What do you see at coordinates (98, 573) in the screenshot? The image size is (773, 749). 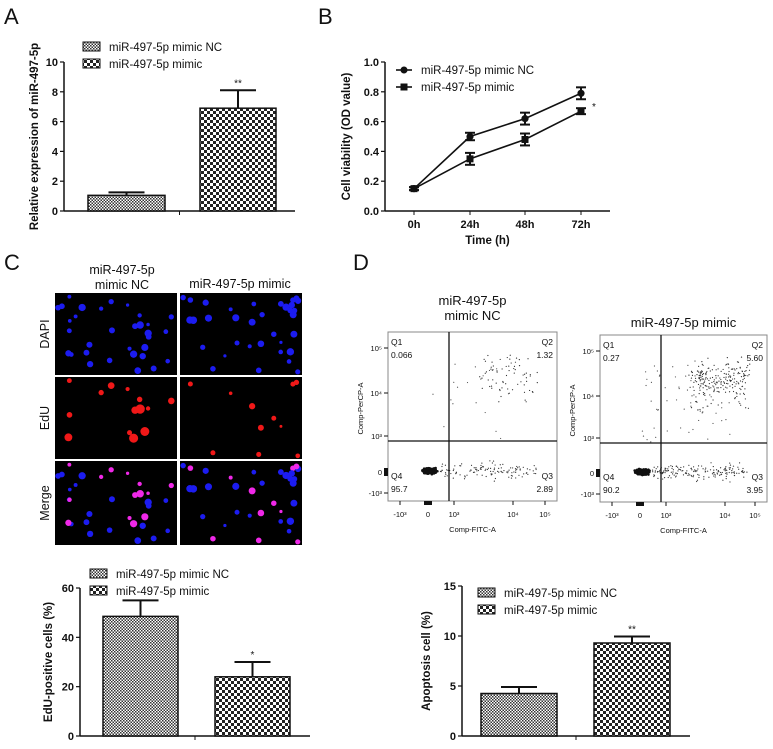 I see `legend-swatch` at bounding box center [98, 573].